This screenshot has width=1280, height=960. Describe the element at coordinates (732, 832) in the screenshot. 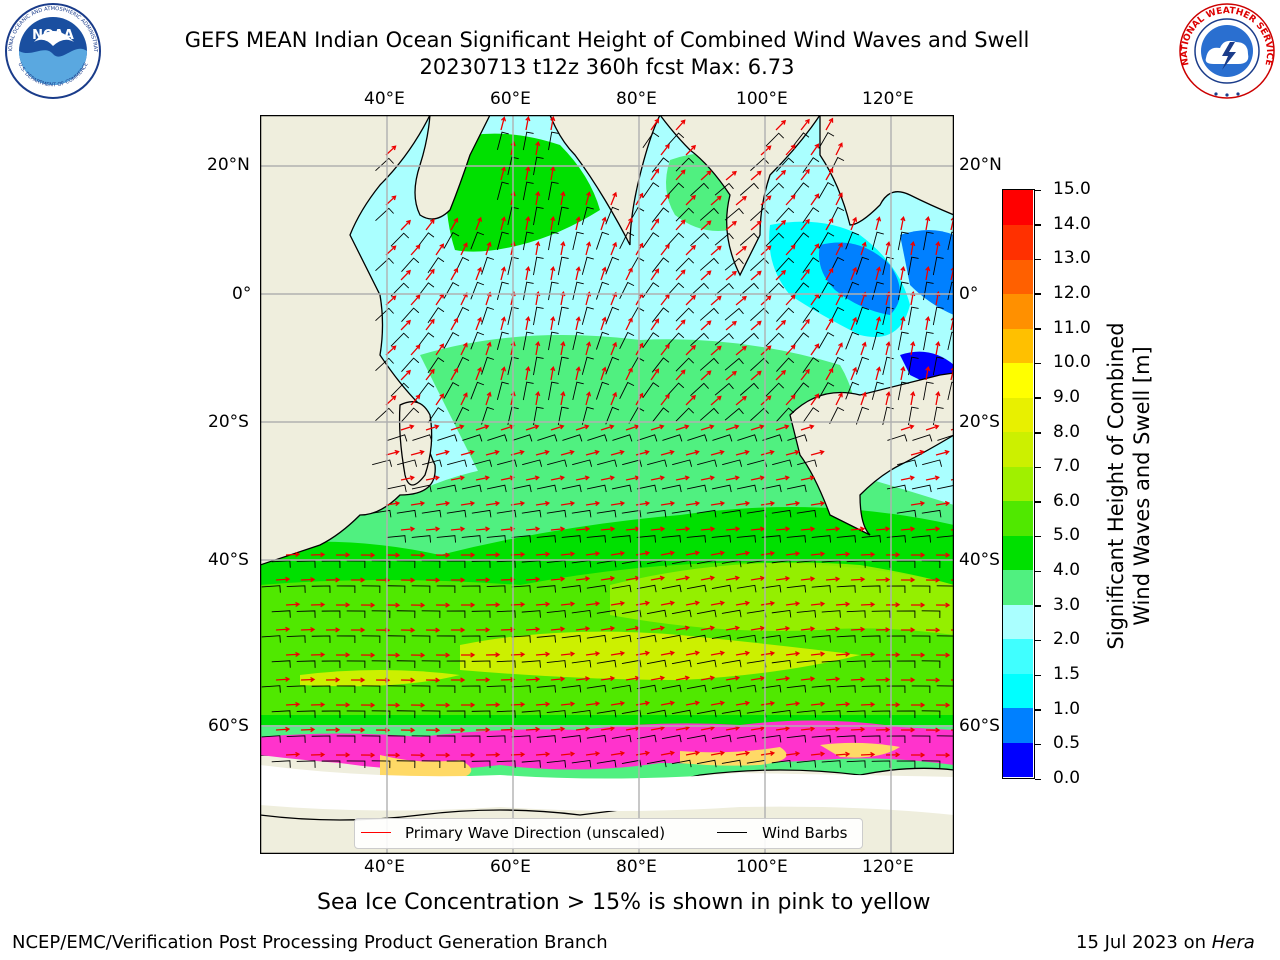

I see `wind-legend-line` at that location.